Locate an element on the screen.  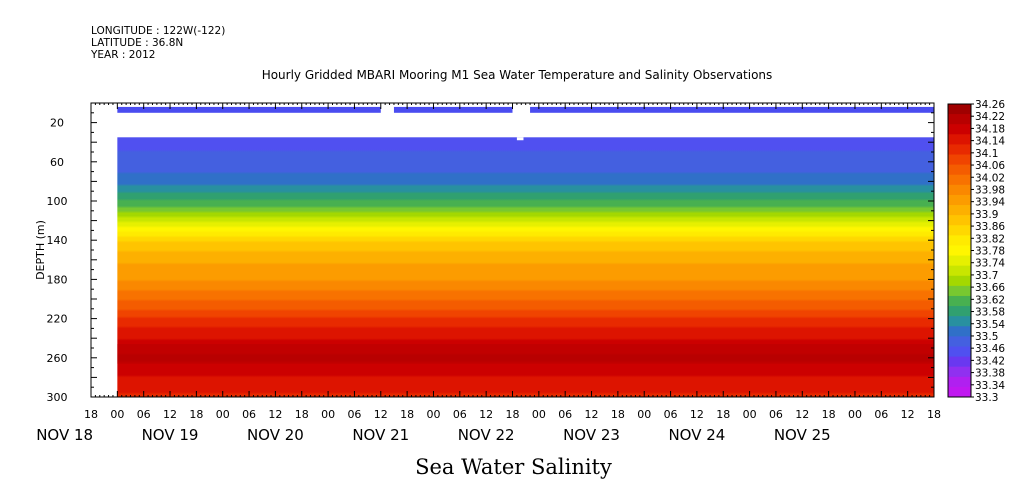
colorbar-label: 33.62 is located at coordinates (990, 300).